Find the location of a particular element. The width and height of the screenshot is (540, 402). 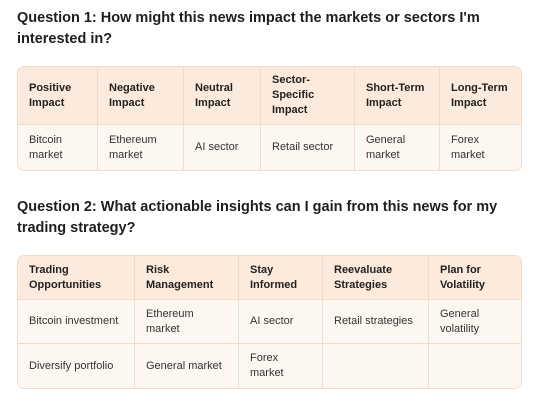

column-header-positive-impact: Positive Impact is located at coordinates (58, 96).